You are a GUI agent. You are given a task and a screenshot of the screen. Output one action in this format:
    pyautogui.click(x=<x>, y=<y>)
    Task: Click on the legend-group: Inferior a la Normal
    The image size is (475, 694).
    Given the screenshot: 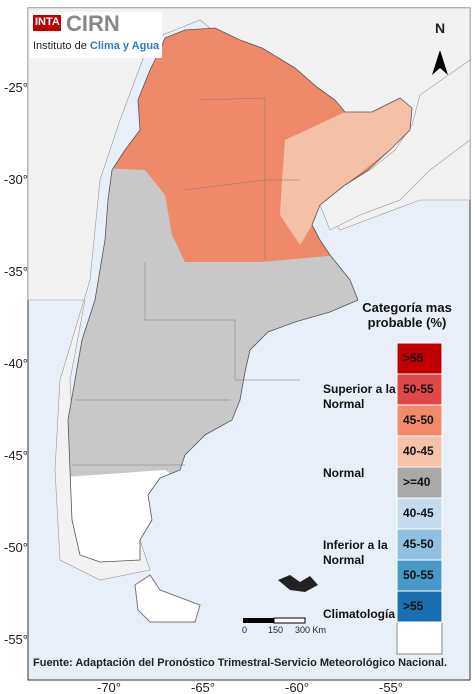 What is the action you would take?
    pyautogui.click(x=355, y=552)
    